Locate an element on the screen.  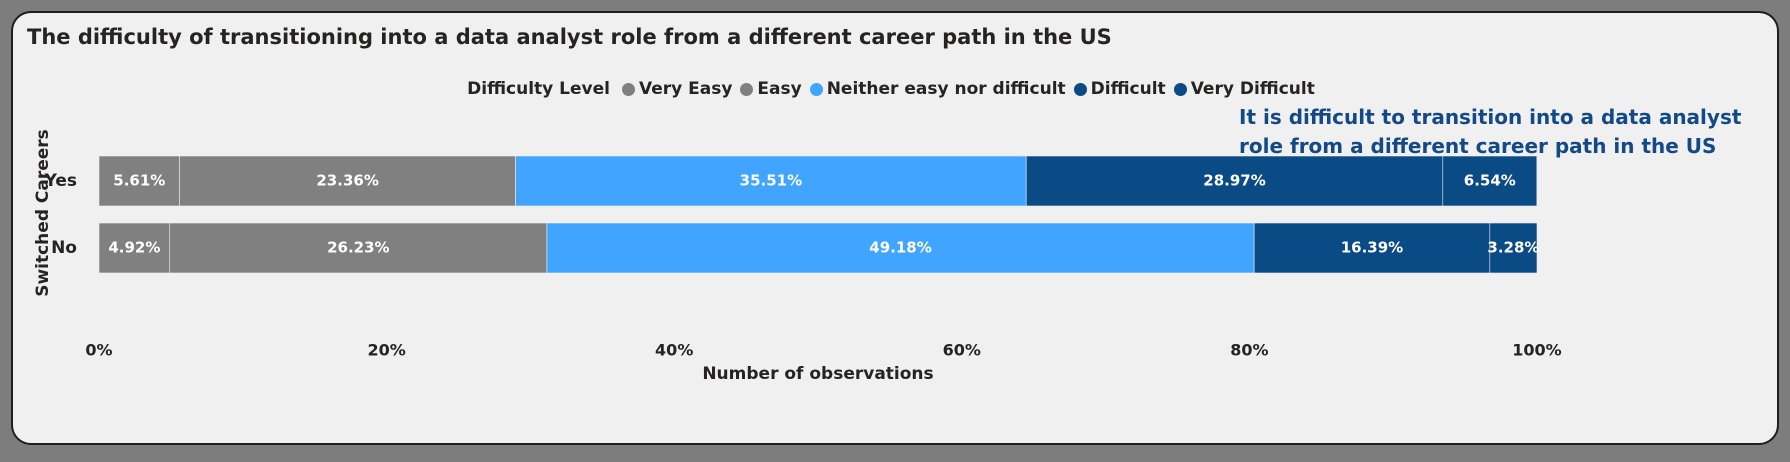
legend-dot-very-difficult is located at coordinates (1180, 89).